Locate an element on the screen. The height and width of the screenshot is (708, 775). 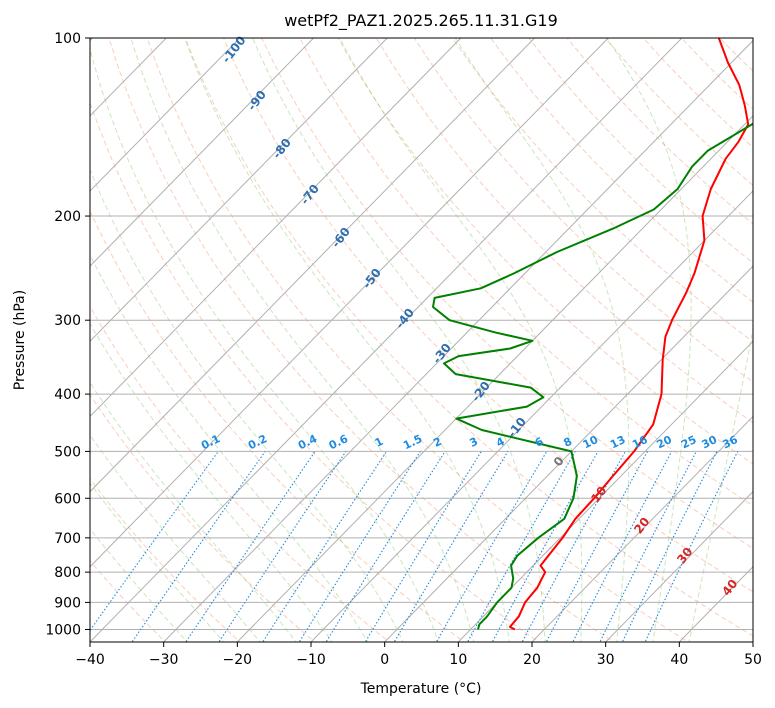
mixing-ratio-label: 1 is located at coordinates (379, 442).